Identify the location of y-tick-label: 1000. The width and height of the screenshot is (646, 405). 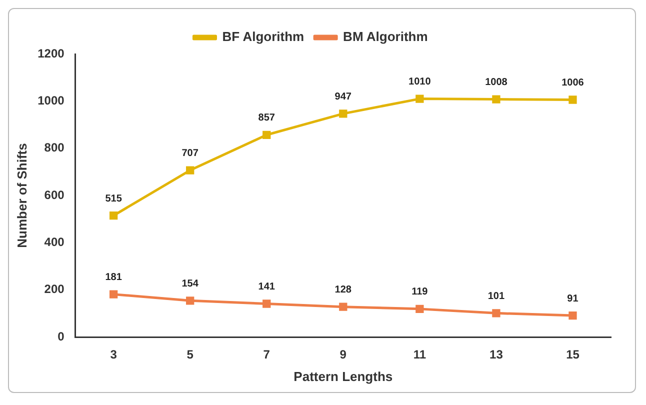
(51, 100).